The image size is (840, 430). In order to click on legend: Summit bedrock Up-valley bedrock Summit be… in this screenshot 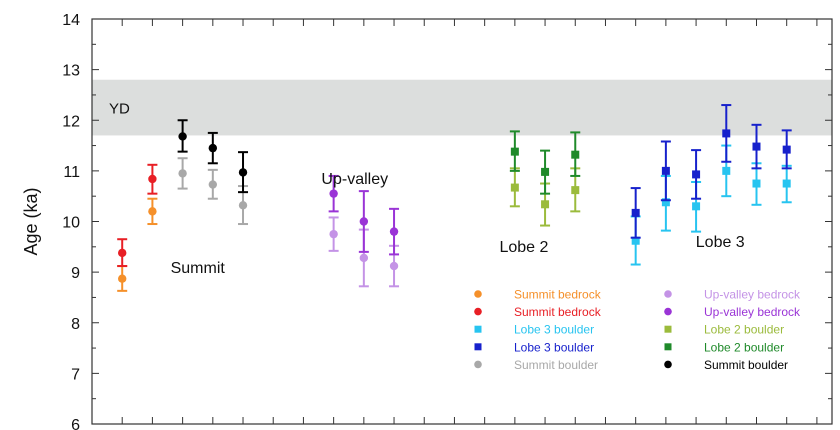, I will do `click(637, 330)`.